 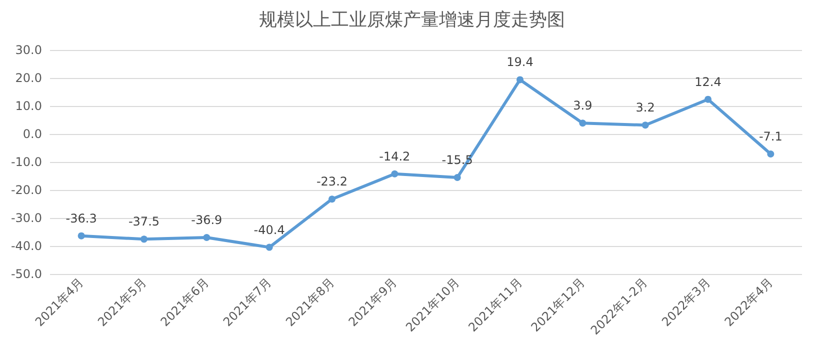 I want to click on data-label: -7.1, so click(x=770, y=136).